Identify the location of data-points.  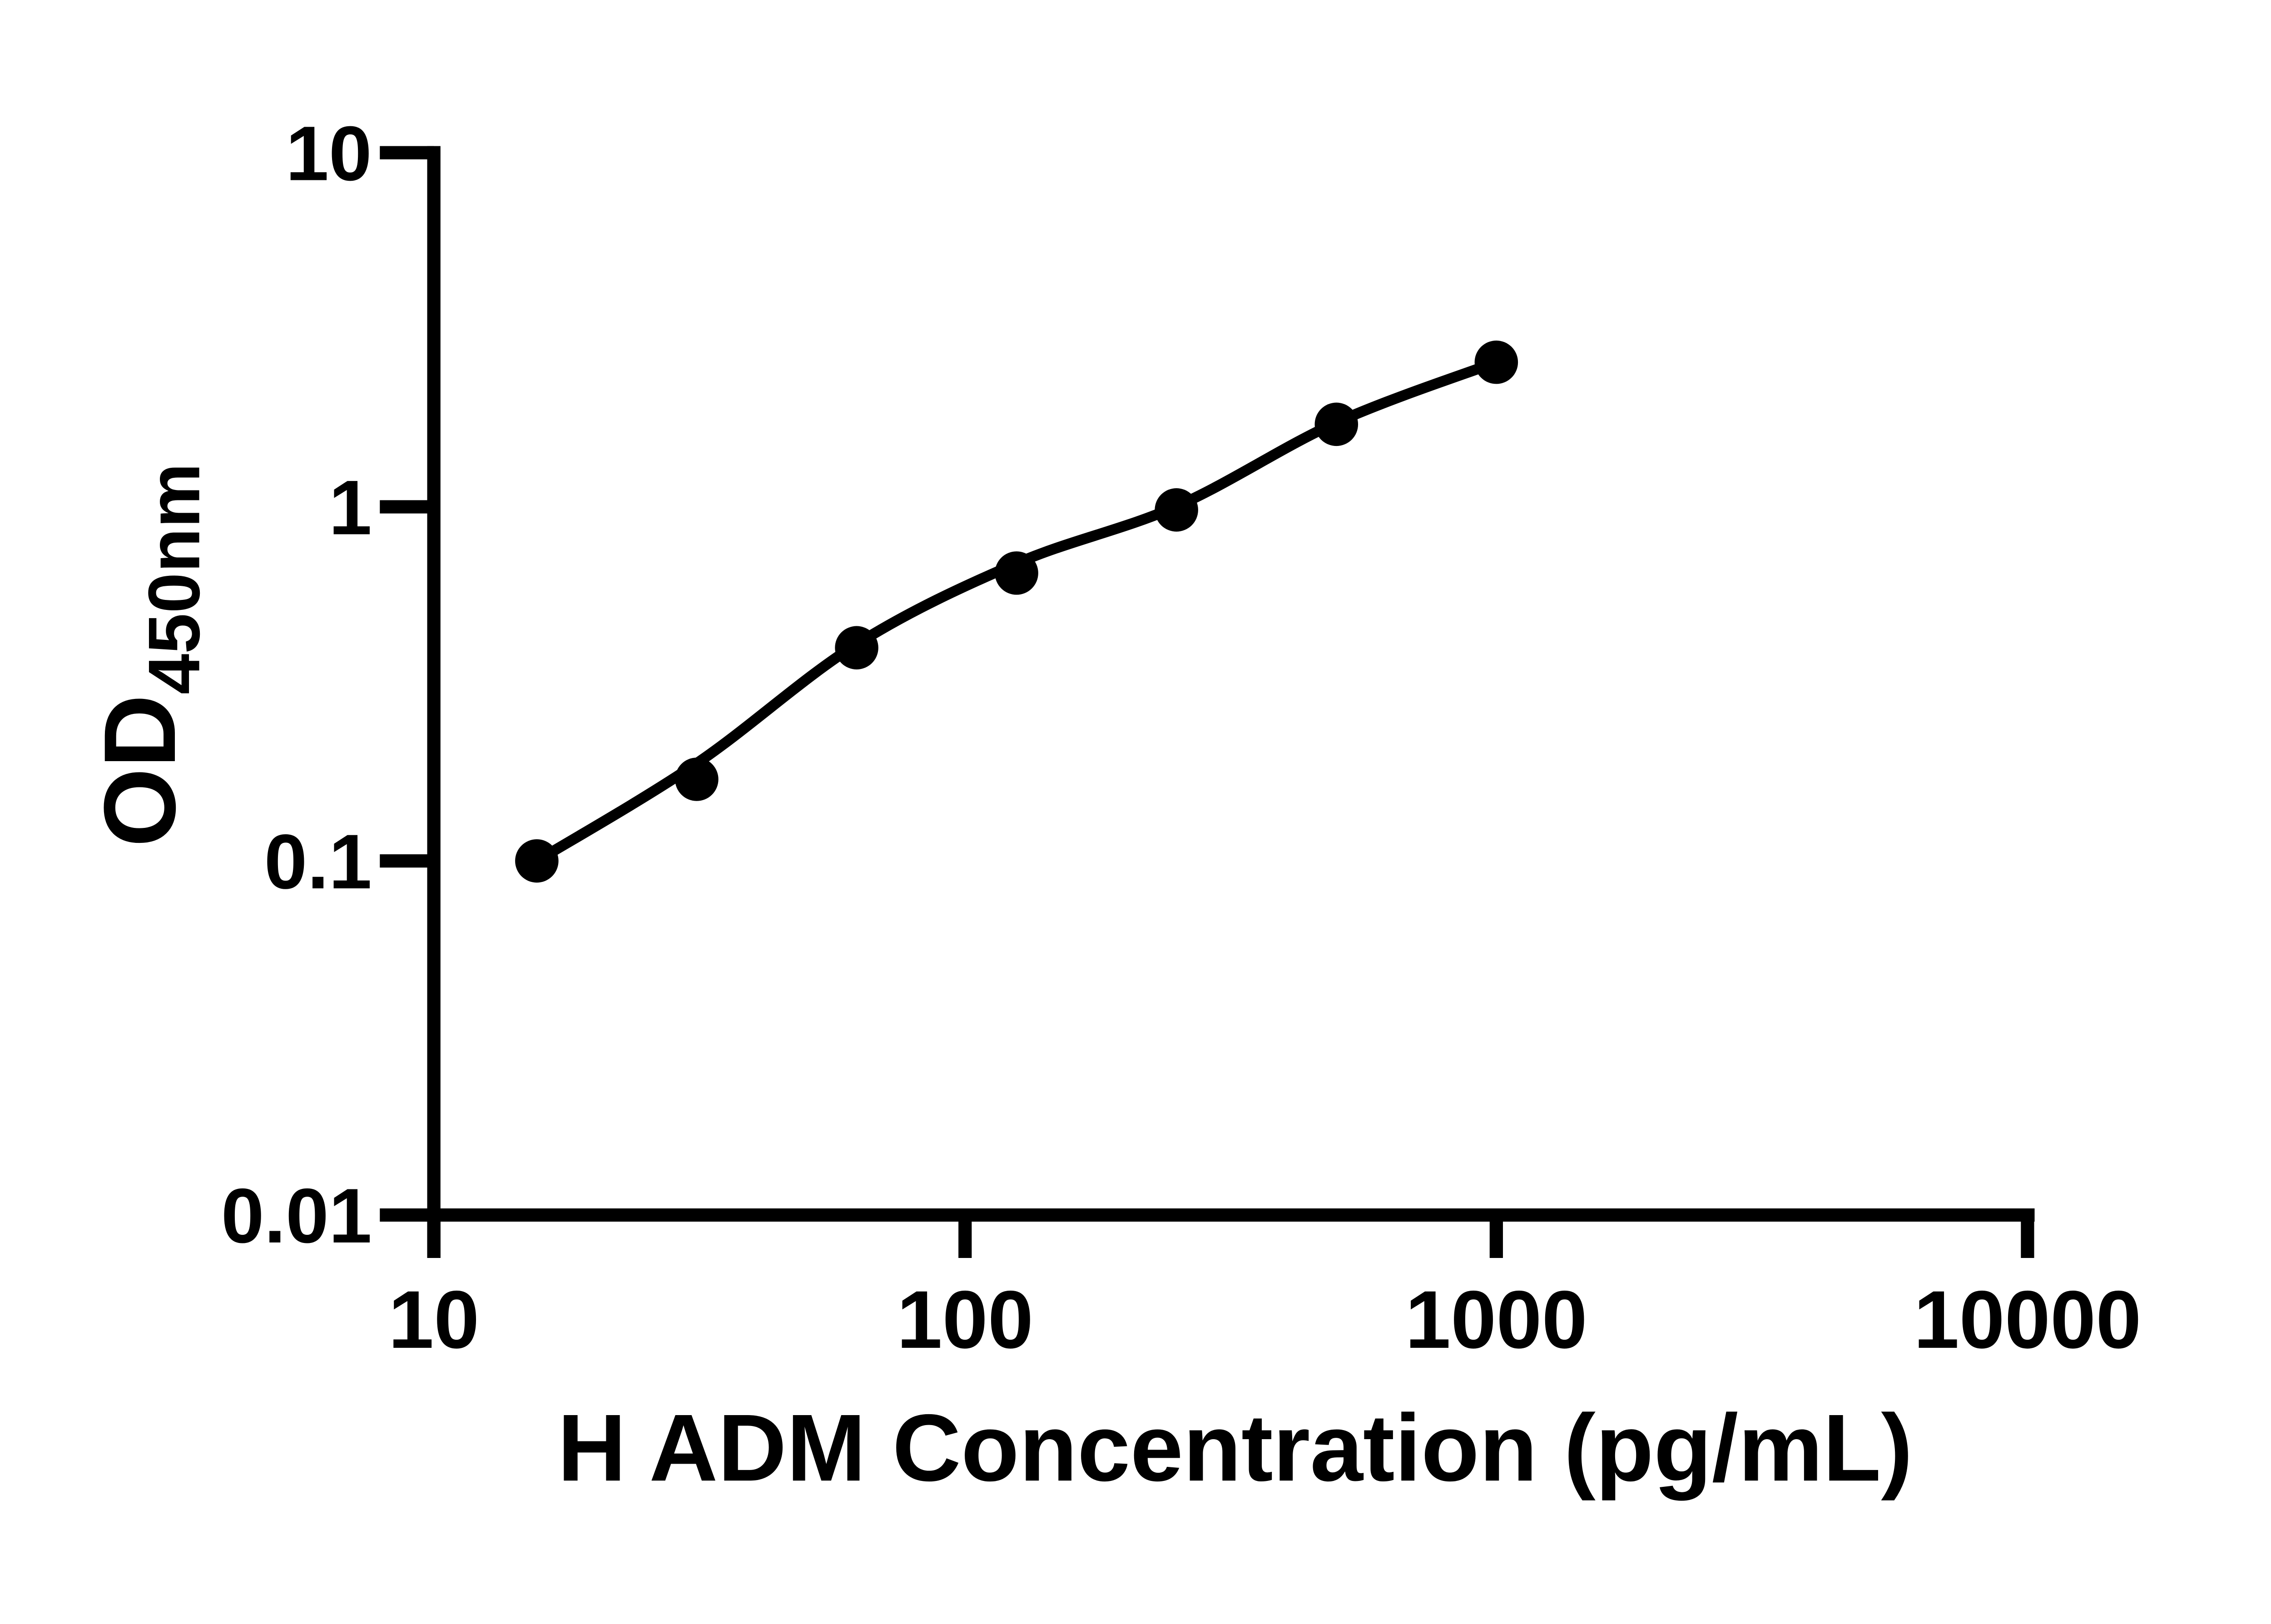
(1016, 611).